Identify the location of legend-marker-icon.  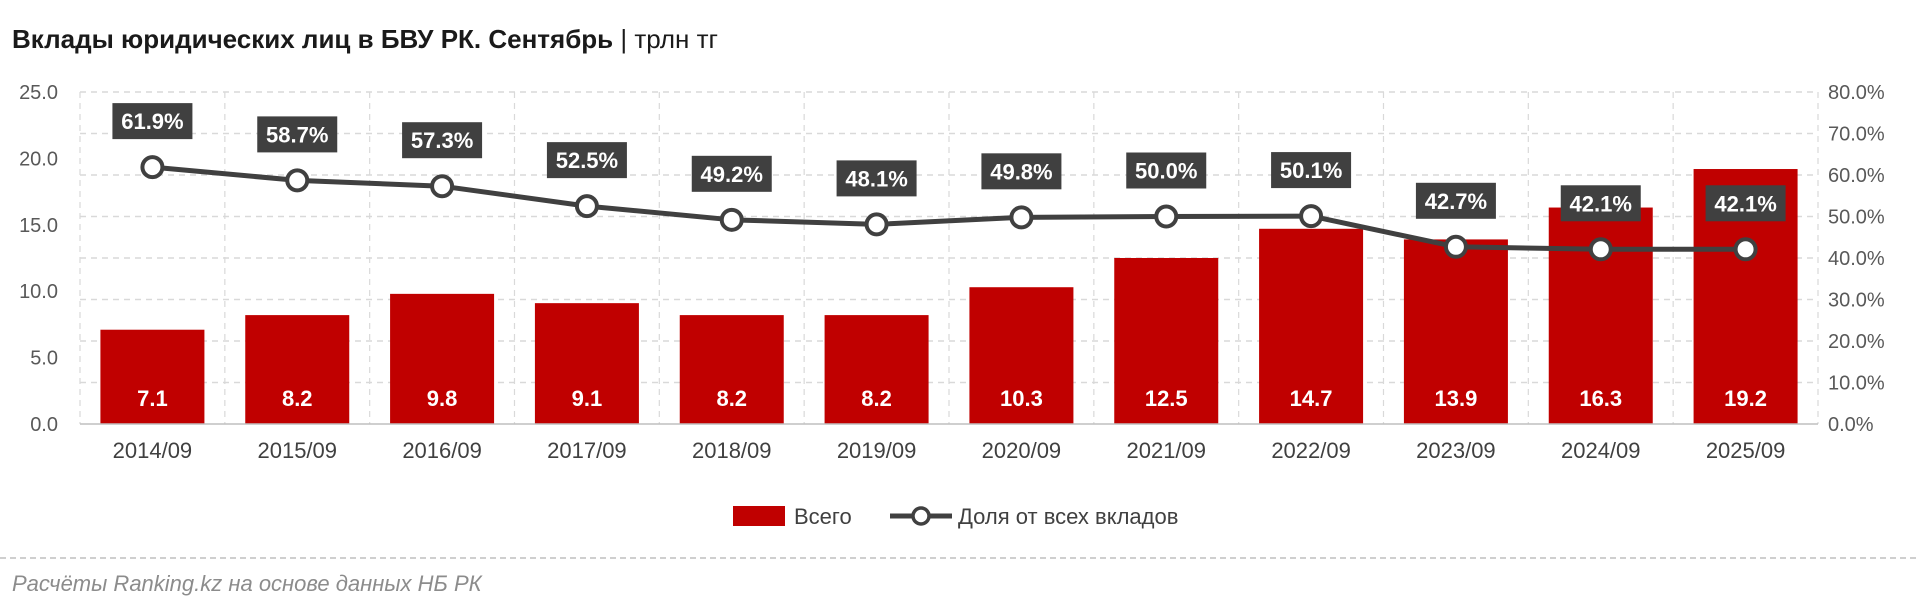
(921, 516).